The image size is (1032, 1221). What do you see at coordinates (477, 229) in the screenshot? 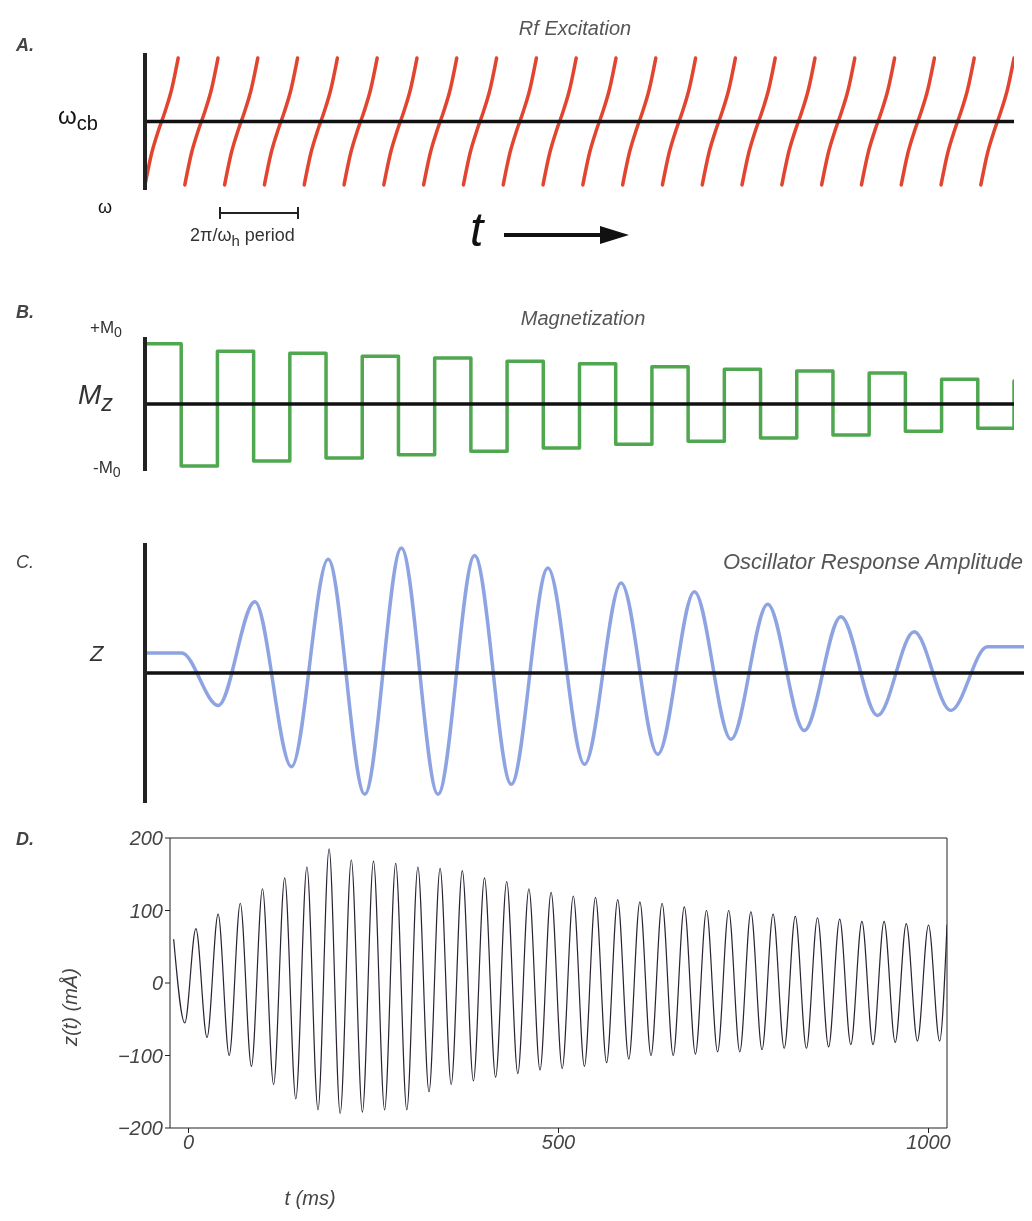
I see `text: t` at bounding box center [477, 229].